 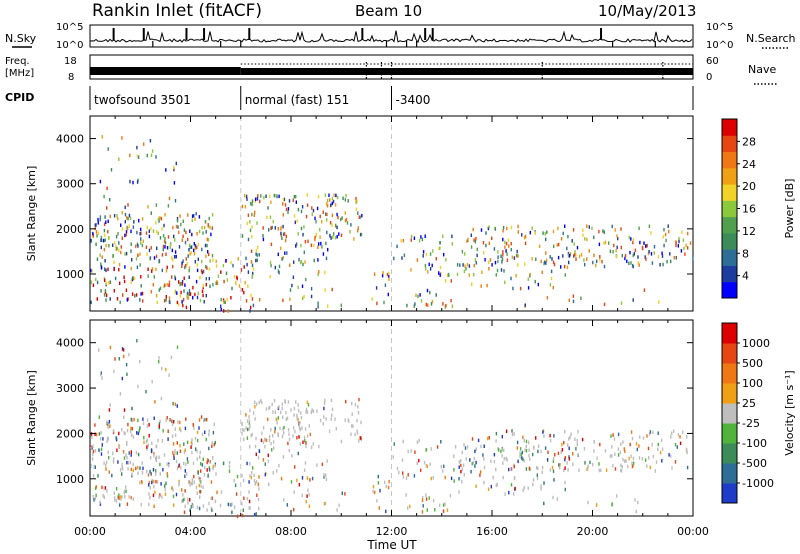 What do you see at coordinates (745, 253) in the screenshot?
I see `colorbar-tick-label: 8` at bounding box center [745, 253].